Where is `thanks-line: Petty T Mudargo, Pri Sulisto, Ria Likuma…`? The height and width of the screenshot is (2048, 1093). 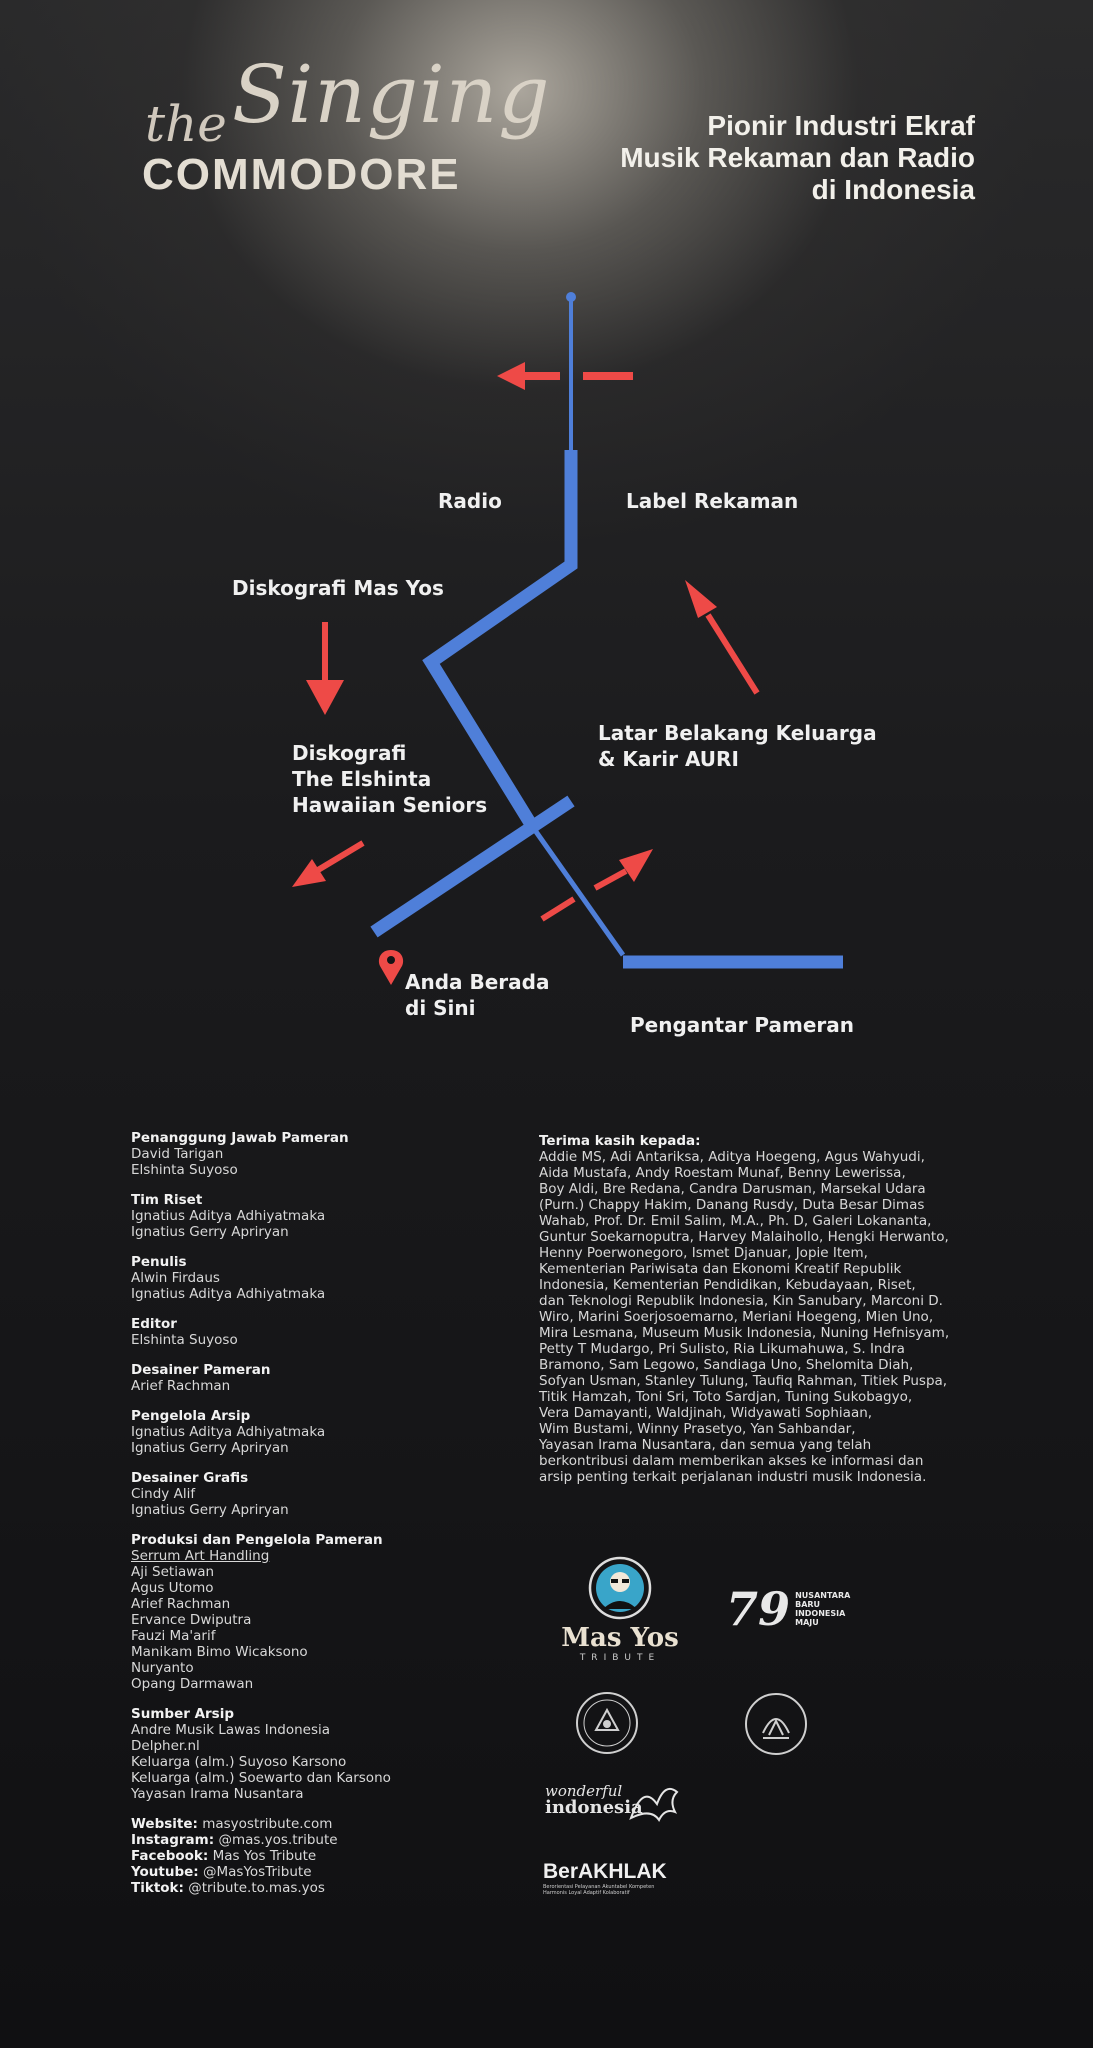 thanks-line: Petty T Mudargo, Pri Sulisto, Ria Likuma… is located at coordinates (722, 1349).